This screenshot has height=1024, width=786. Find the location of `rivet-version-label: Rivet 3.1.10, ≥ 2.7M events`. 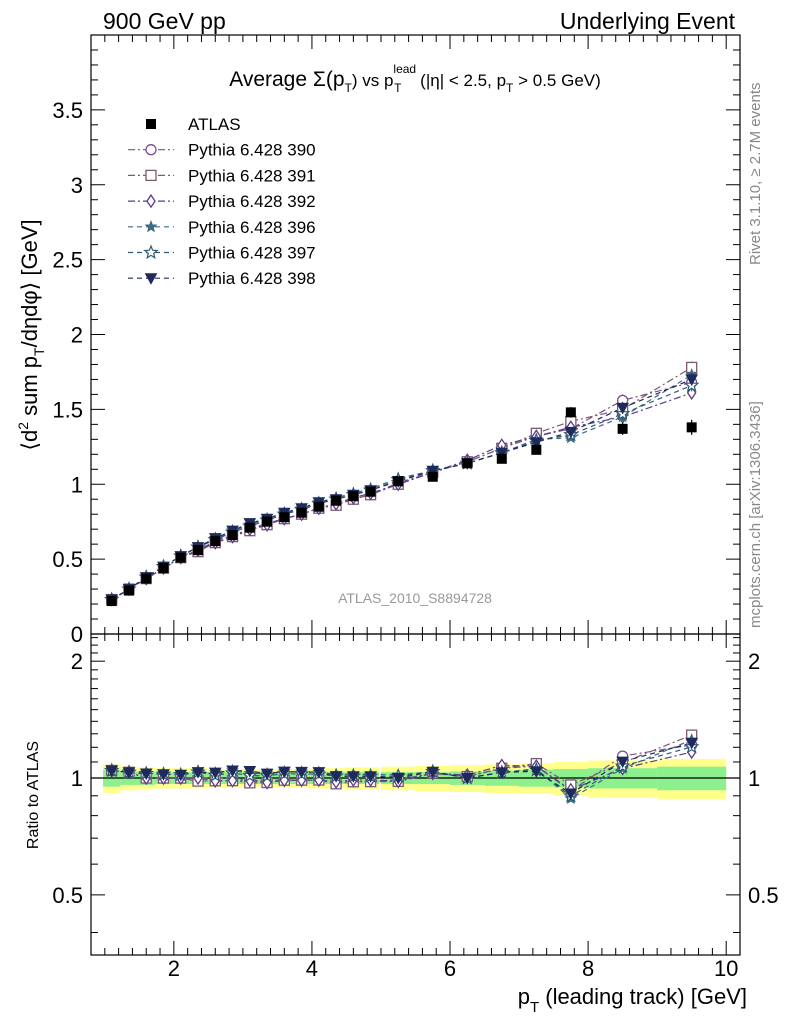

rivet-version-label: Rivet 3.1.10, ≥ 2.7M events is located at coordinates (755, 174).